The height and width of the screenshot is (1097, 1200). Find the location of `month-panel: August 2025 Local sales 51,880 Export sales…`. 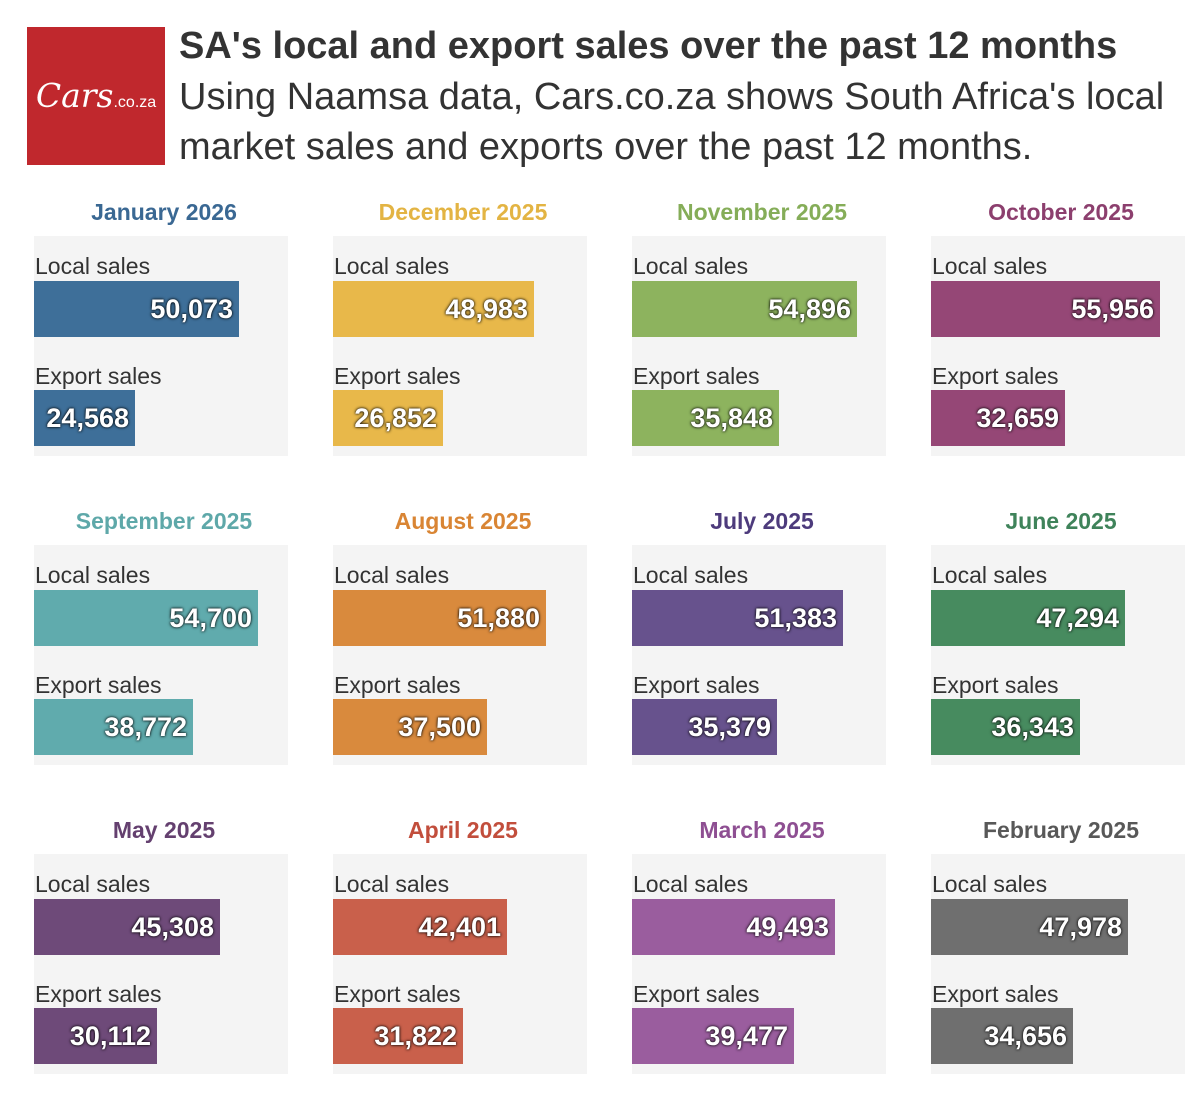

month-panel: August 2025 Local sales 51,880 Export sales… is located at coordinates (460, 643).